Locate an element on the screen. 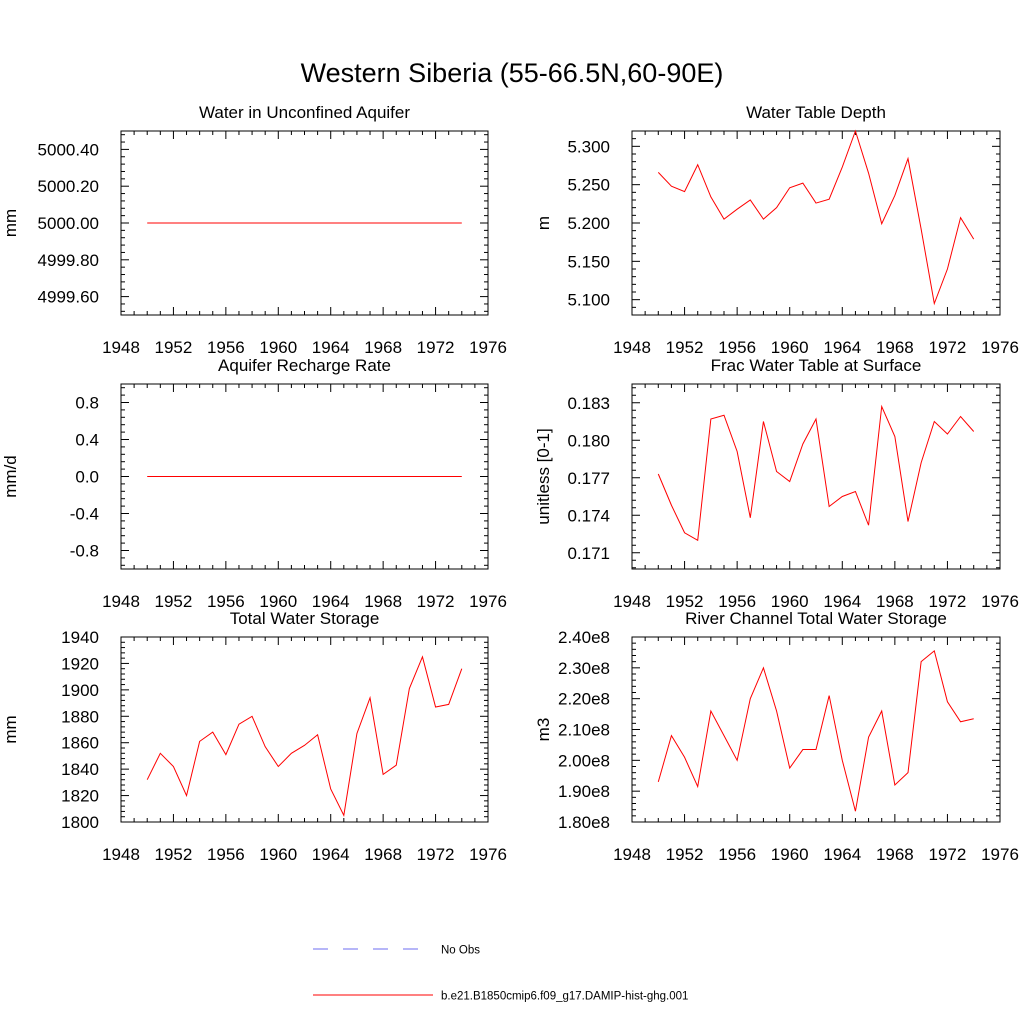 The height and width of the screenshot is (1024, 1024). panel-title: Aquifer Recharge Rate is located at coordinates (304, 365).